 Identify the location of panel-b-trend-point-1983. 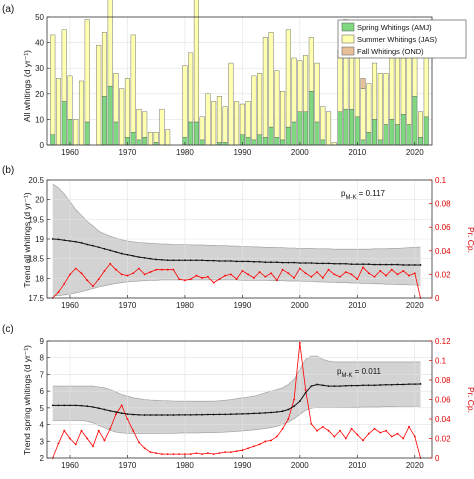
(202, 260).